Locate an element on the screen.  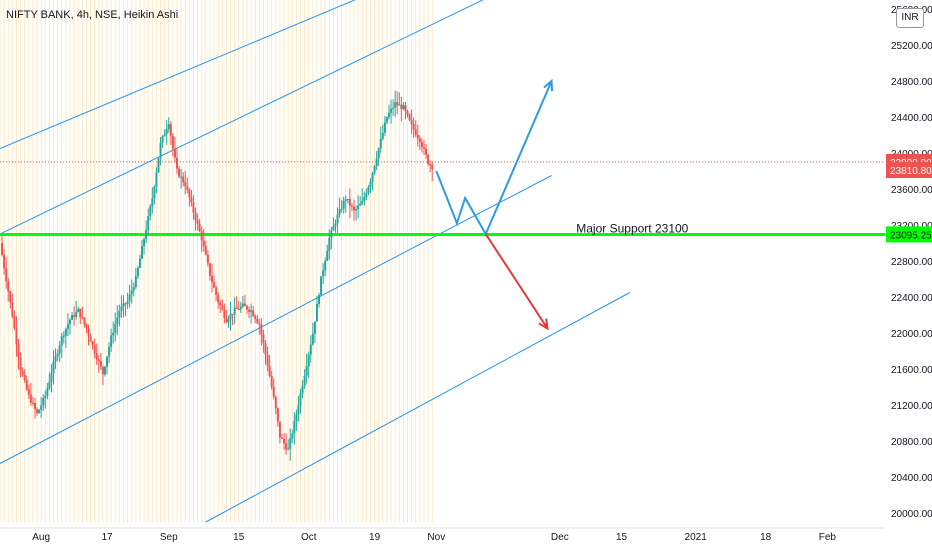
price-tag-support-bg is located at coordinates (909, 234).